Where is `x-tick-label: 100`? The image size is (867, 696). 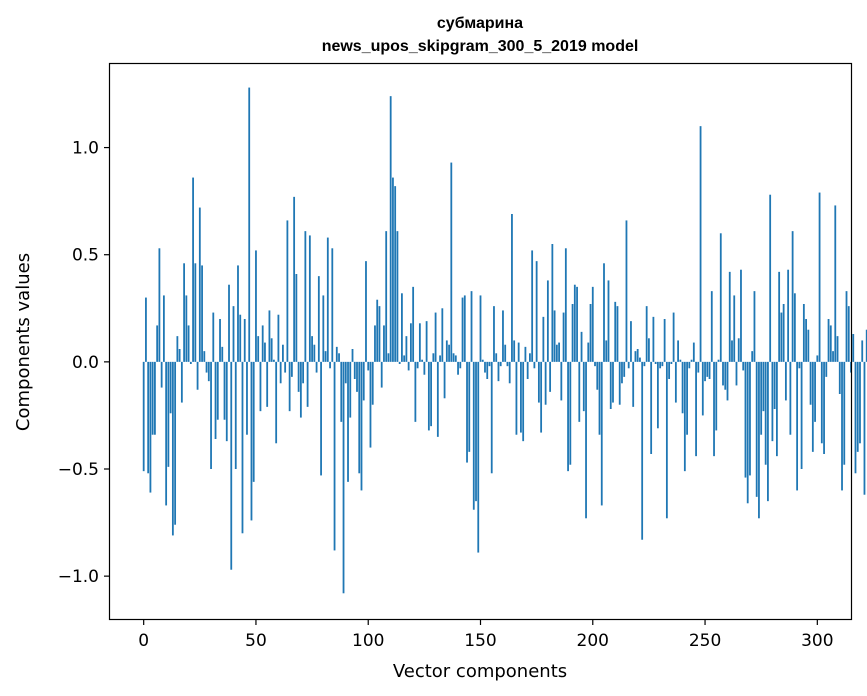
x-tick-label: 100 is located at coordinates (368, 641).